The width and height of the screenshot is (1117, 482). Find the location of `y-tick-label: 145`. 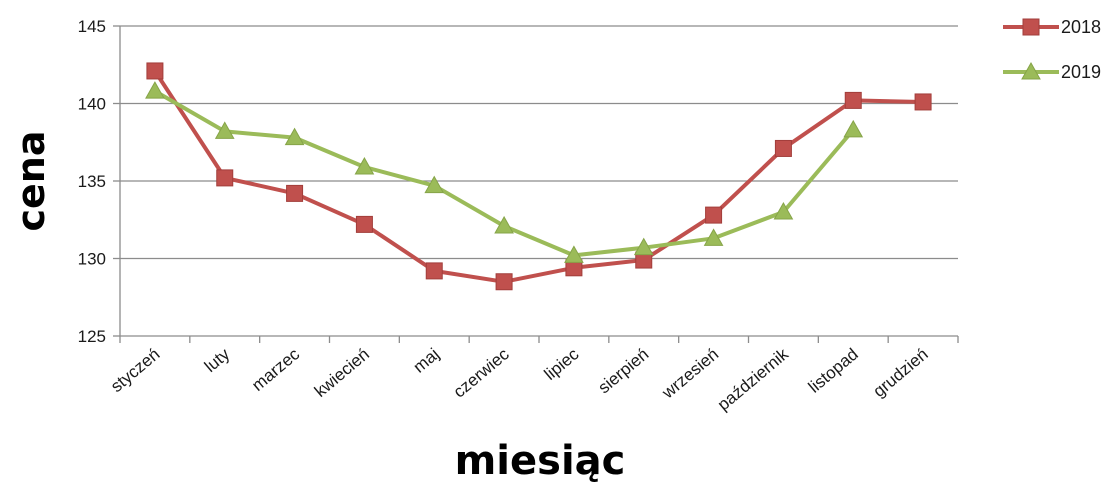

y-tick-label: 145 is located at coordinates (92, 26).